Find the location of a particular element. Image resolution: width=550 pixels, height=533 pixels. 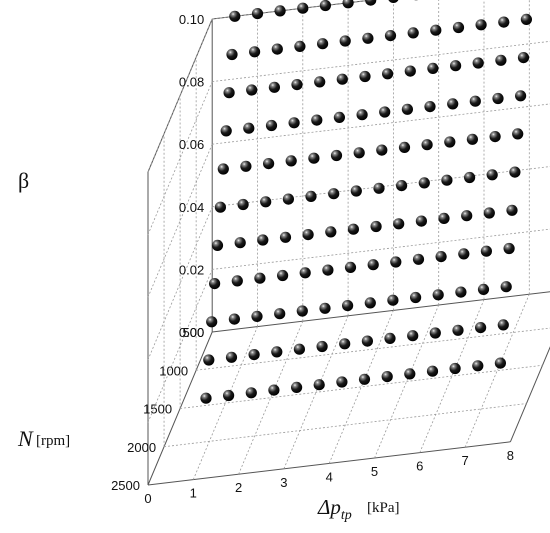

x-tick-label: 5 is located at coordinates (374, 471).